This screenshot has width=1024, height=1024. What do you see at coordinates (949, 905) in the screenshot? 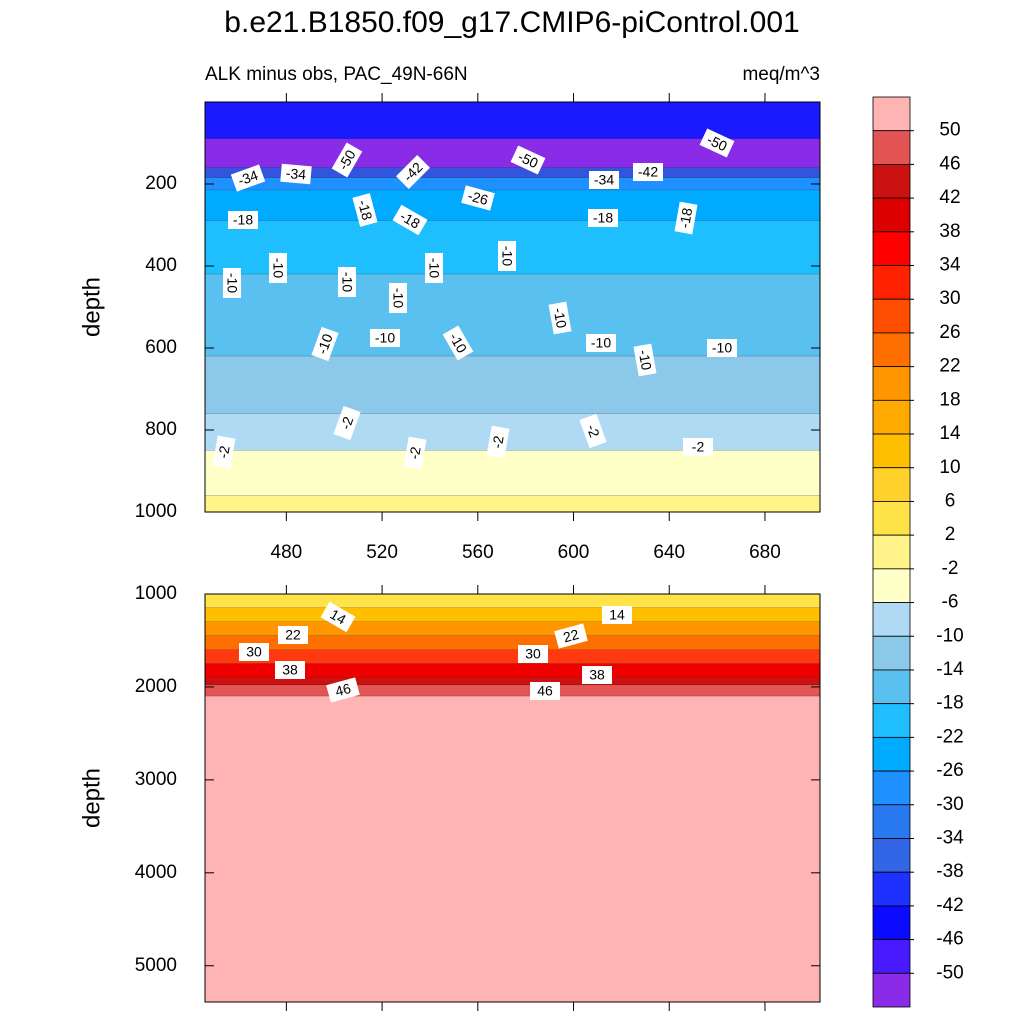
I see `colorbar-label: -42` at bounding box center [949, 905].